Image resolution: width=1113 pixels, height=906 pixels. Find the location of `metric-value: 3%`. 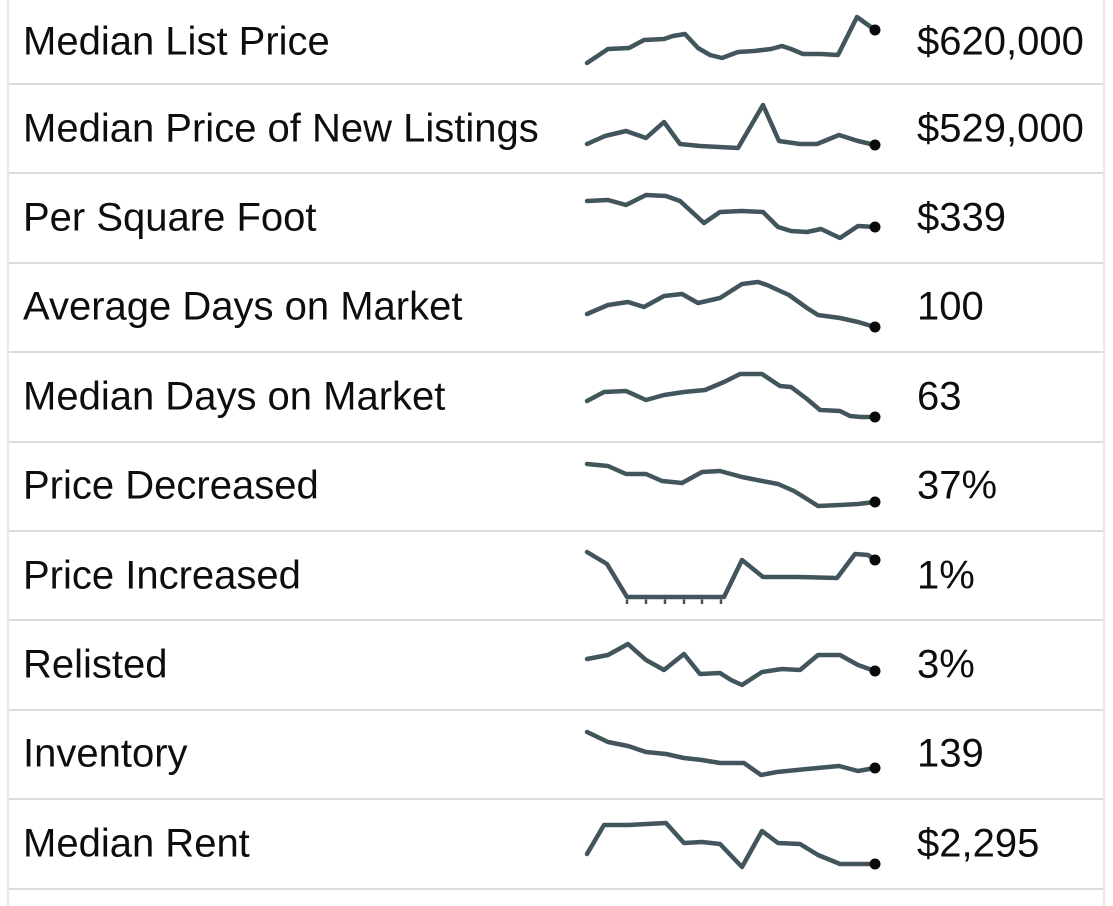

metric-value: 3% is located at coordinates (946, 664).